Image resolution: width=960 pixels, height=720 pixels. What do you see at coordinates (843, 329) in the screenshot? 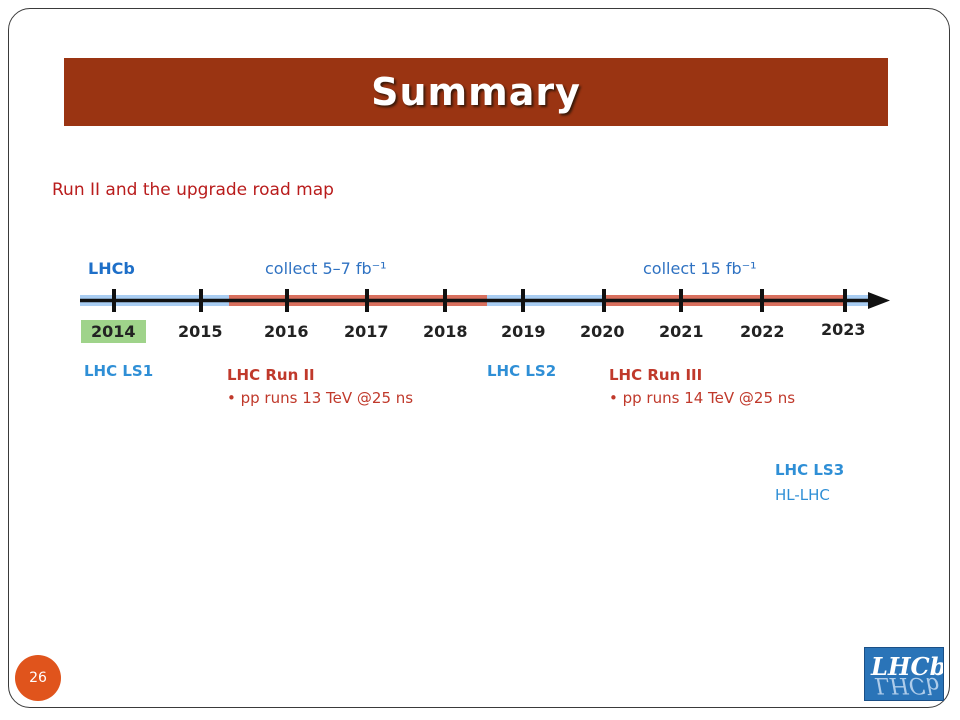
I see `year-label-2023: 2023` at bounding box center [843, 329].